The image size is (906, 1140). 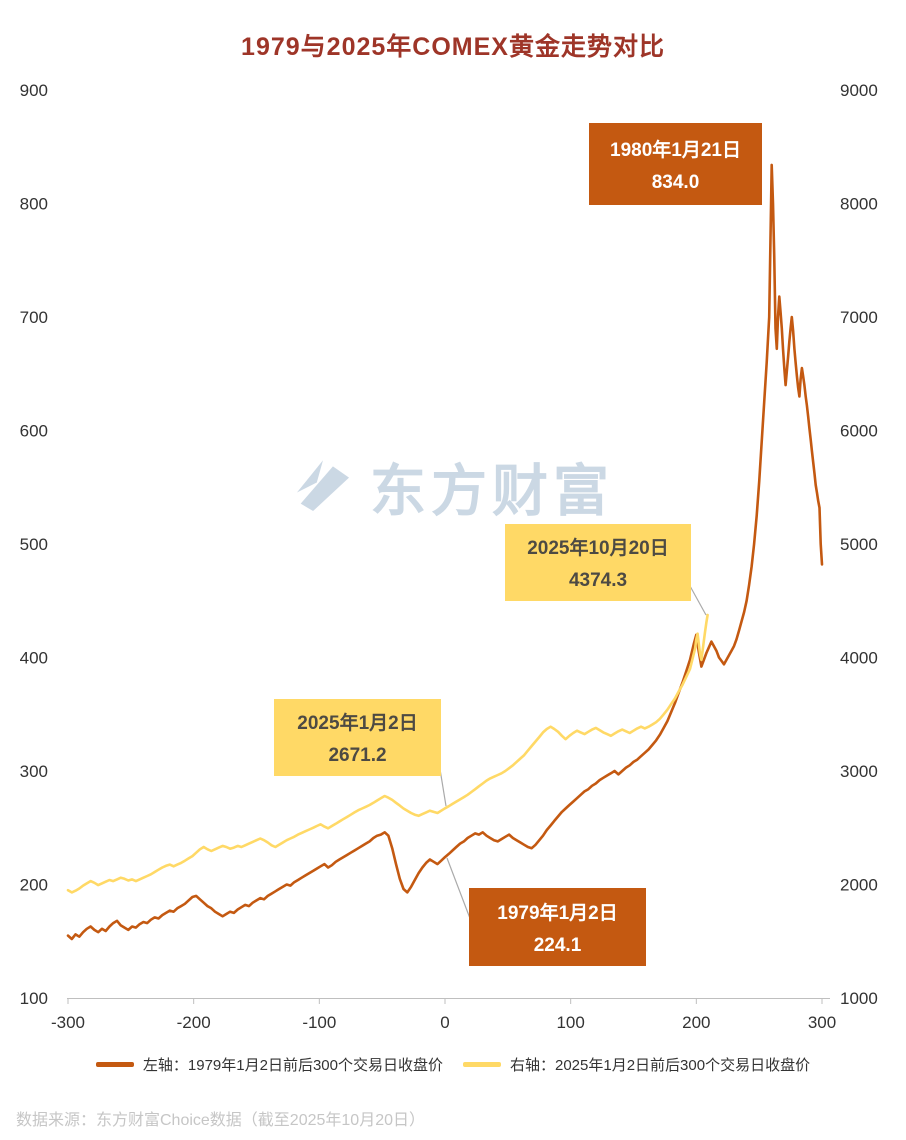 I want to click on connector-1979, so click(x=459, y=889).